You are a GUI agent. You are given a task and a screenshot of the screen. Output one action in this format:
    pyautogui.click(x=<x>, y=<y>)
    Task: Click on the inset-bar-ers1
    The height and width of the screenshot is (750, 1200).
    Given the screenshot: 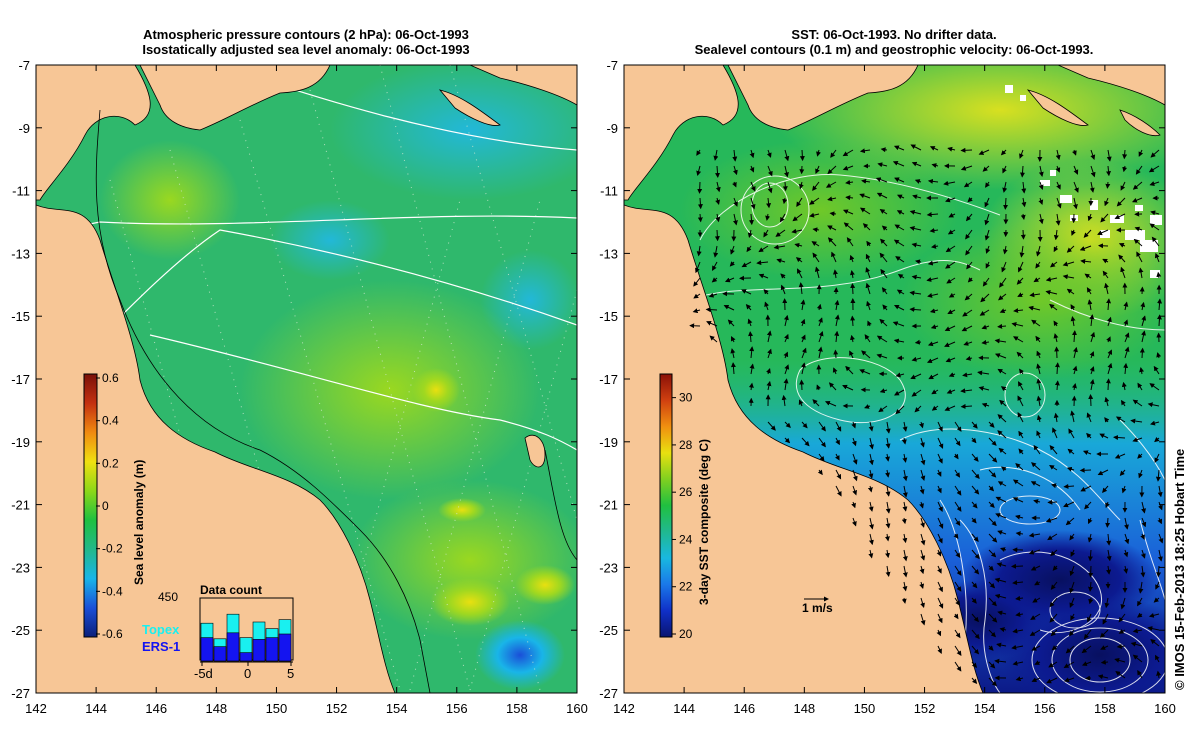 What is the action you would take?
    pyautogui.click(x=233, y=647)
    